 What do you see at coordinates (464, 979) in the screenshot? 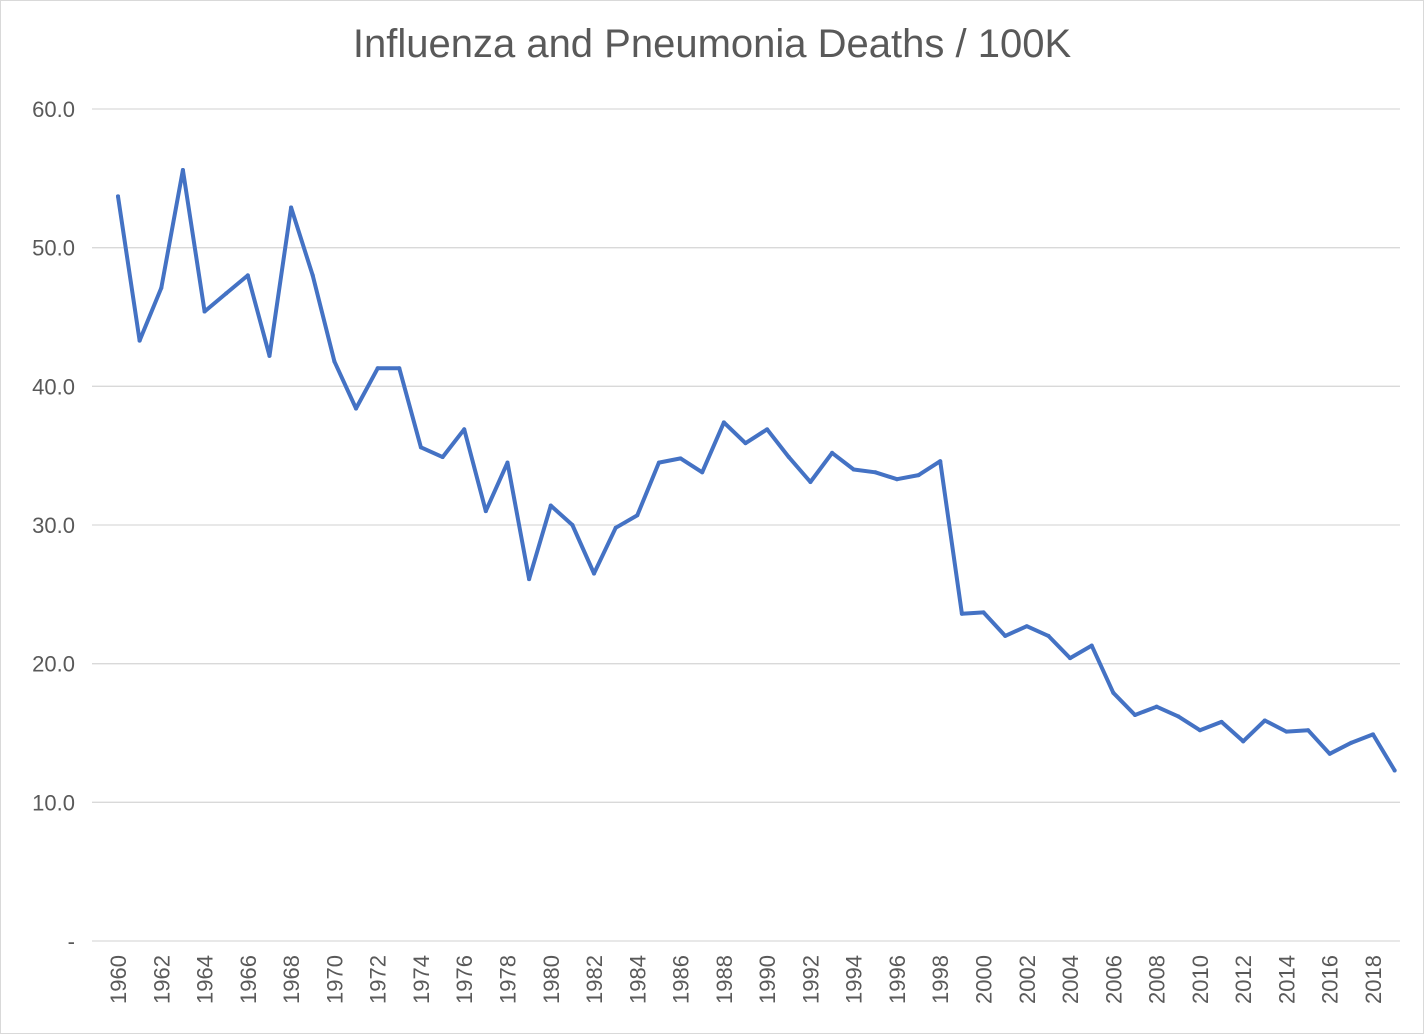
I see `x-tick-label: 1976` at bounding box center [464, 979].